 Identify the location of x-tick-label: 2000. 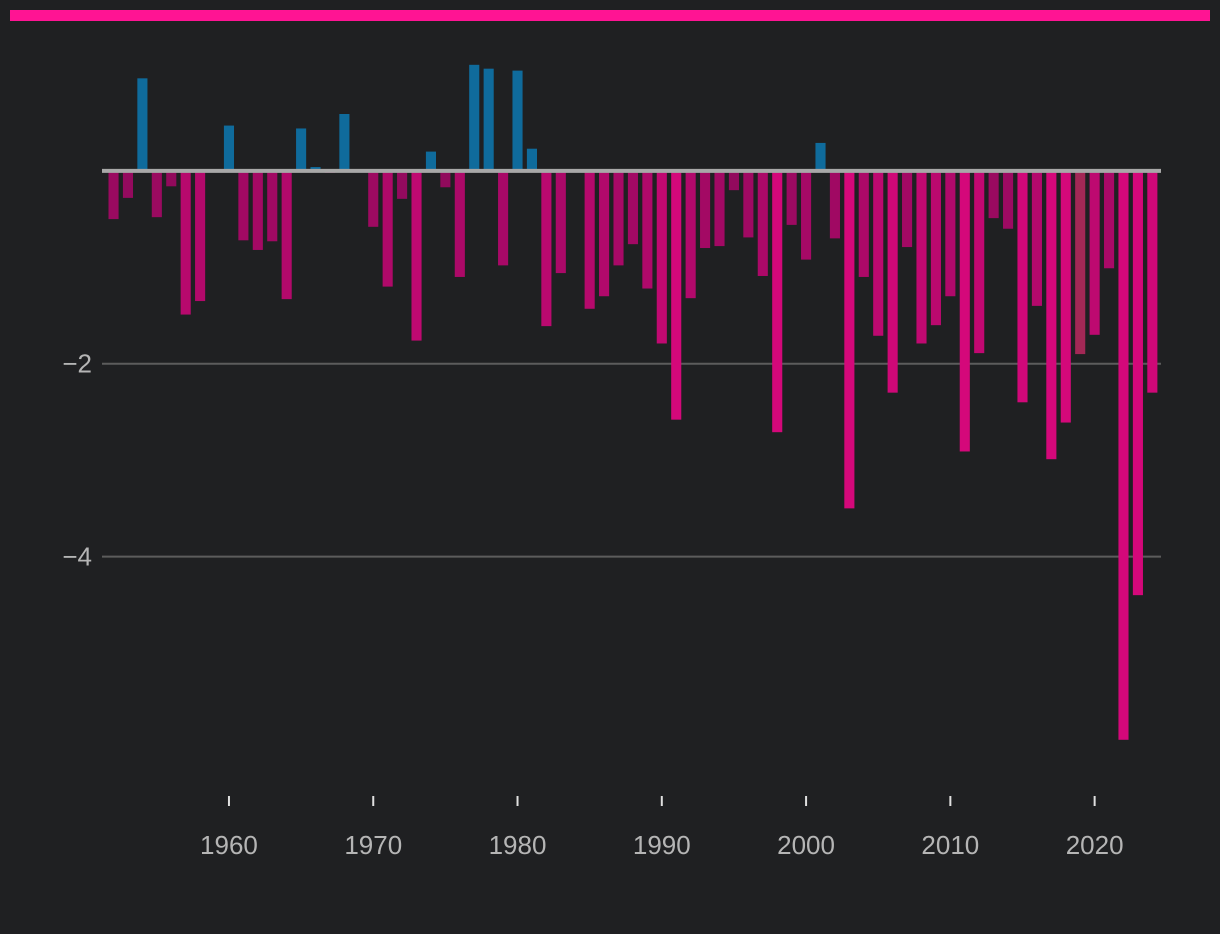
(806, 845).